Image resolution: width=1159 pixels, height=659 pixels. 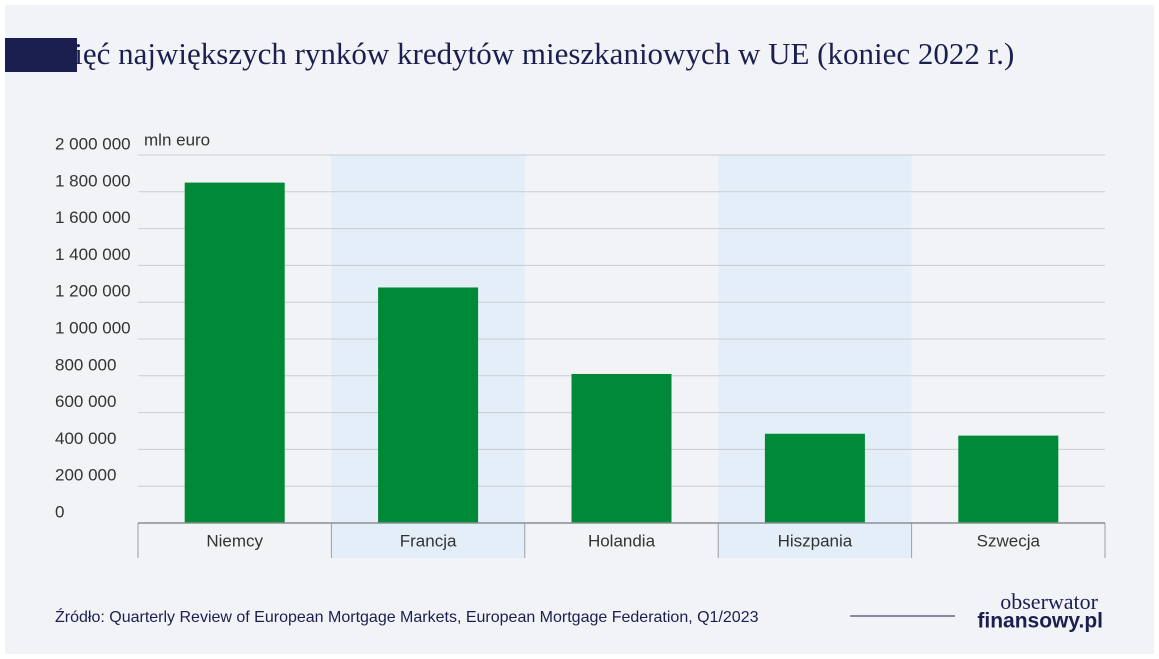 What do you see at coordinates (622, 540) in the screenshot?
I see `x-tick-label: Holandia` at bounding box center [622, 540].